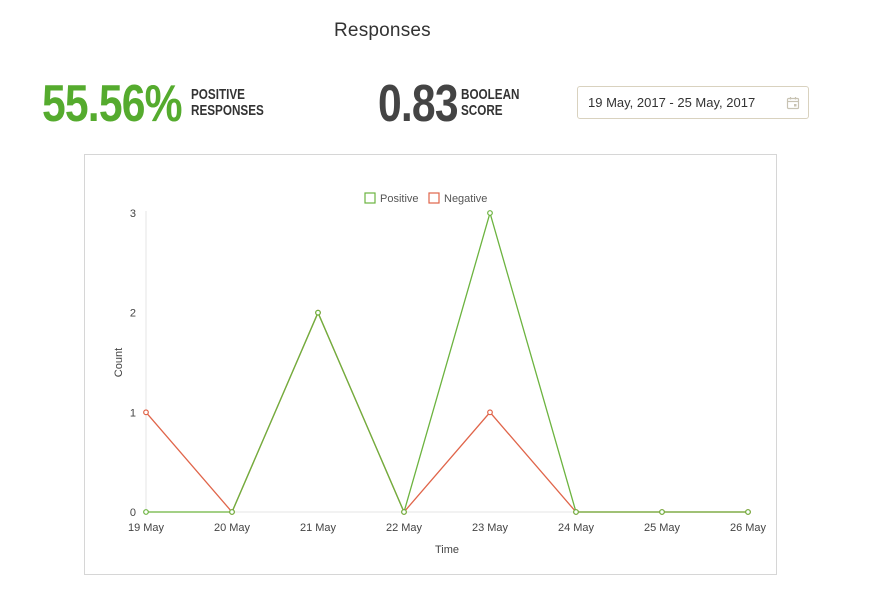  Describe the element at coordinates (482, 110) in the screenshot. I see `boolean-label-line2: SCORE` at that location.